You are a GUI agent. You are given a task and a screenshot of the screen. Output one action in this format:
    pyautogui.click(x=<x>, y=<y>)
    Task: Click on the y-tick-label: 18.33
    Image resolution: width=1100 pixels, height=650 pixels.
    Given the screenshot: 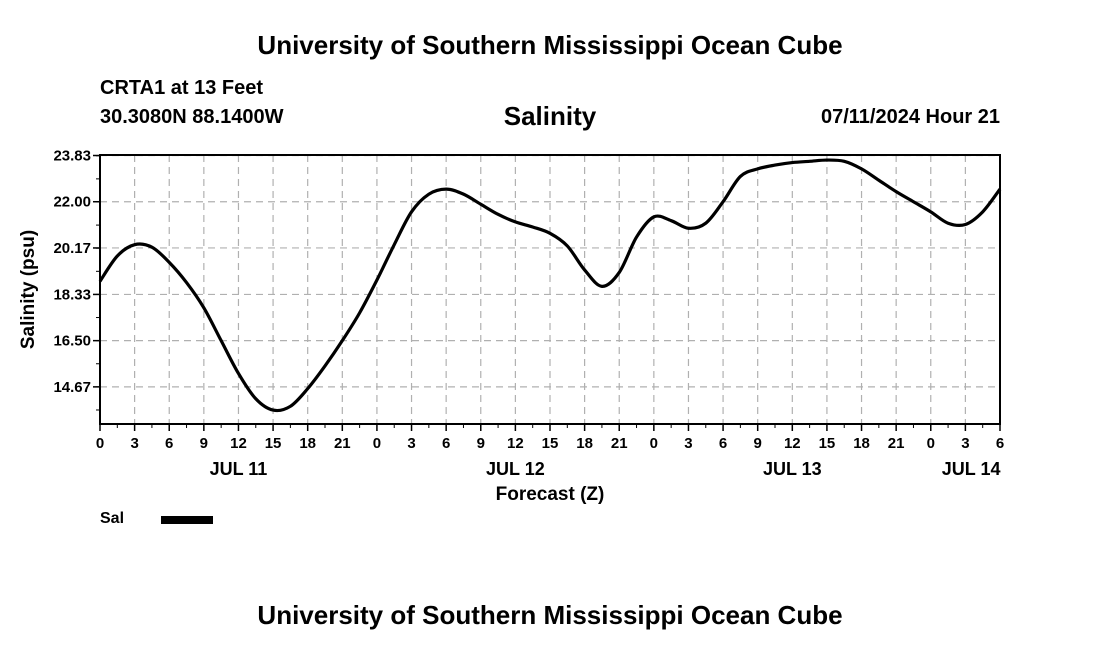 What is the action you would take?
    pyautogui.click(x=72, y=294)
    